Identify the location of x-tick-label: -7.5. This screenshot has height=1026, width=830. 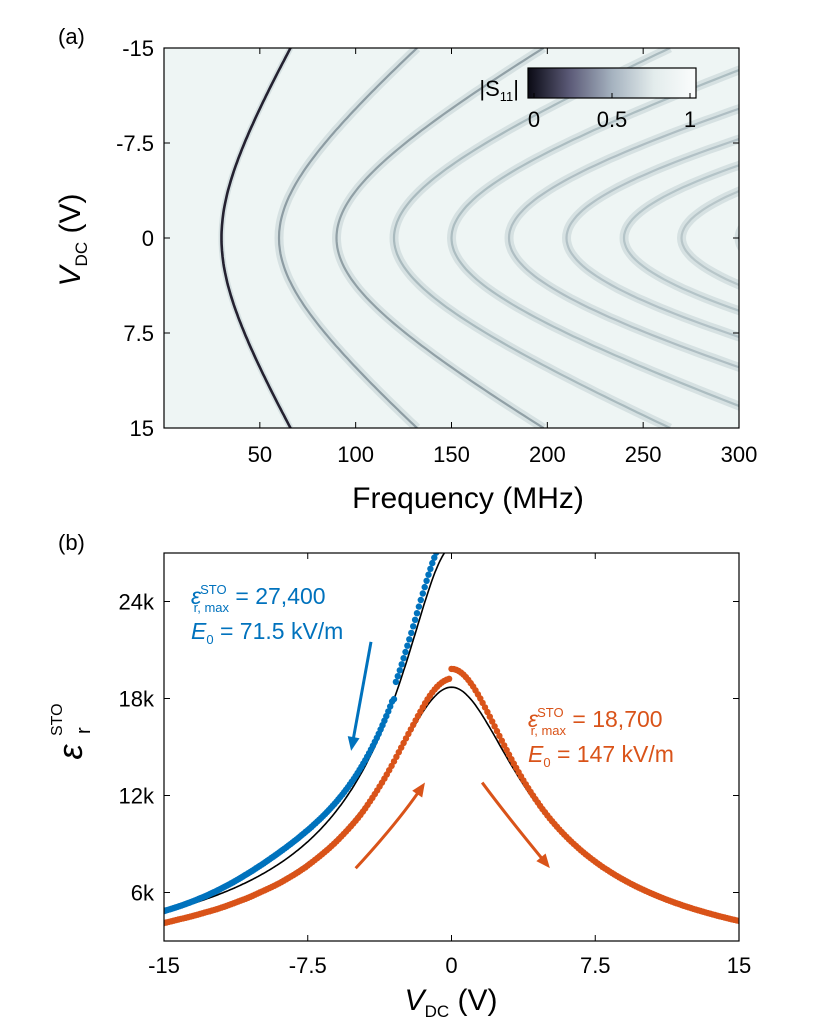
(308, 965).